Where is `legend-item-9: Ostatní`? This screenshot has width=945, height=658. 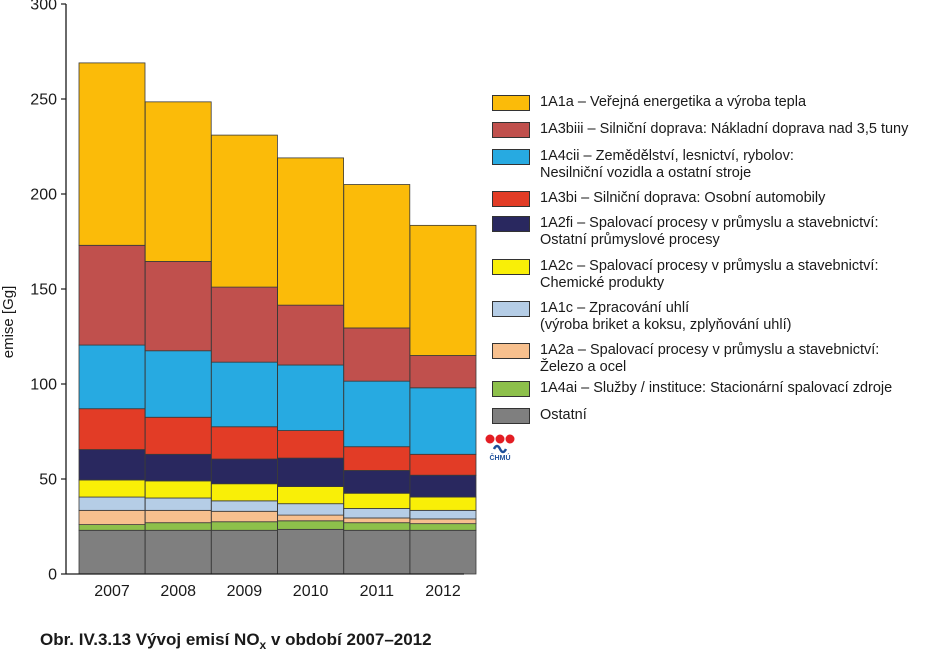 legend-item-9: Ostatní is located at coordinates (539, 415).